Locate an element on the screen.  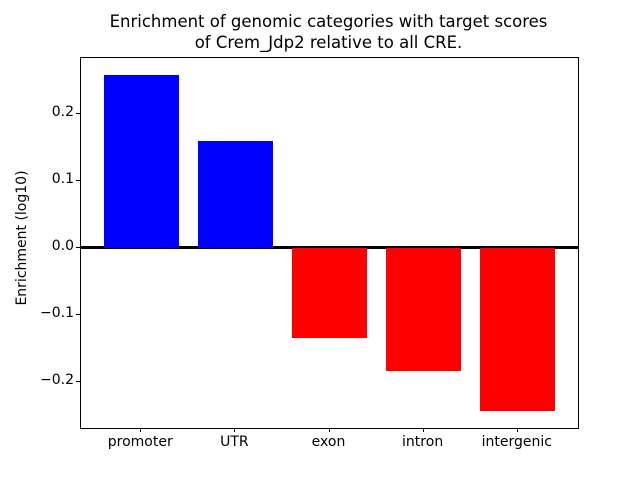
y-tick-label: 0.0 is located at coordinates (62, 246).